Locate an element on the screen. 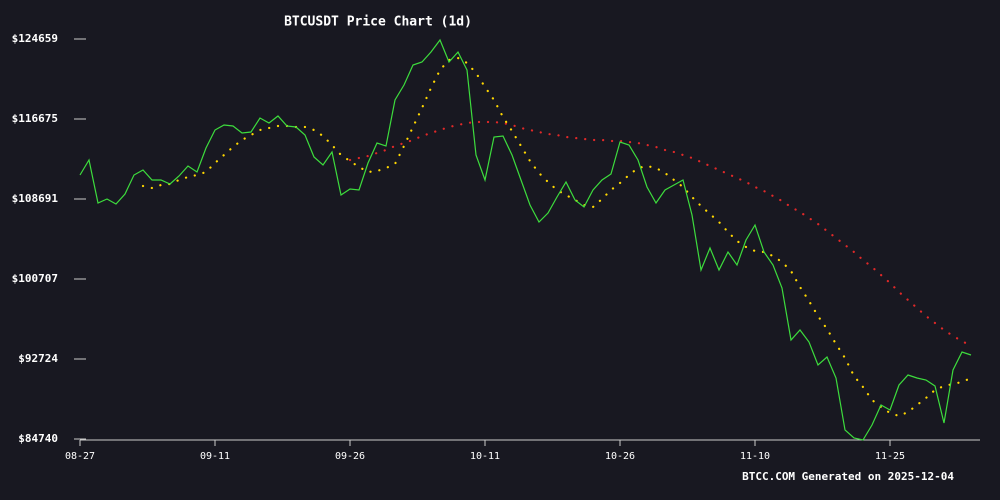  chart-title: BTCUSDT Price Chart (1d) is located at coordinates (378, 22).